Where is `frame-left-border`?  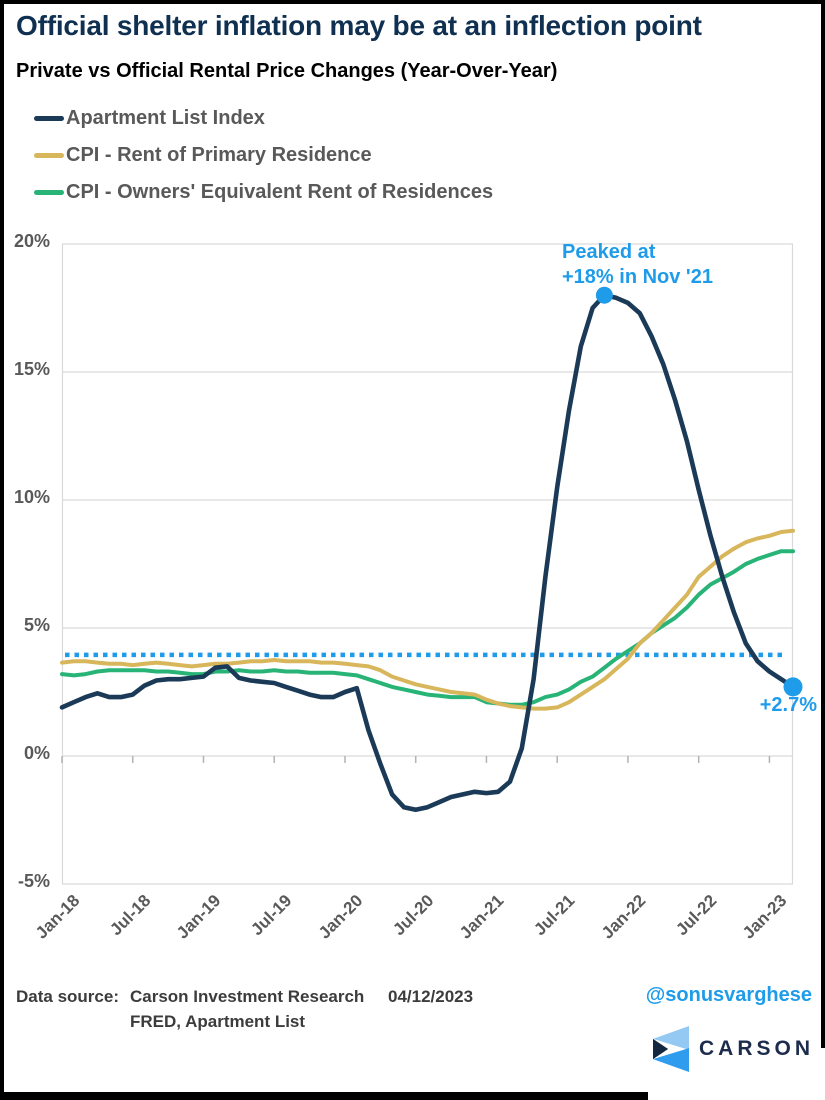
frame-left-border is located at coordinates (2, 550).